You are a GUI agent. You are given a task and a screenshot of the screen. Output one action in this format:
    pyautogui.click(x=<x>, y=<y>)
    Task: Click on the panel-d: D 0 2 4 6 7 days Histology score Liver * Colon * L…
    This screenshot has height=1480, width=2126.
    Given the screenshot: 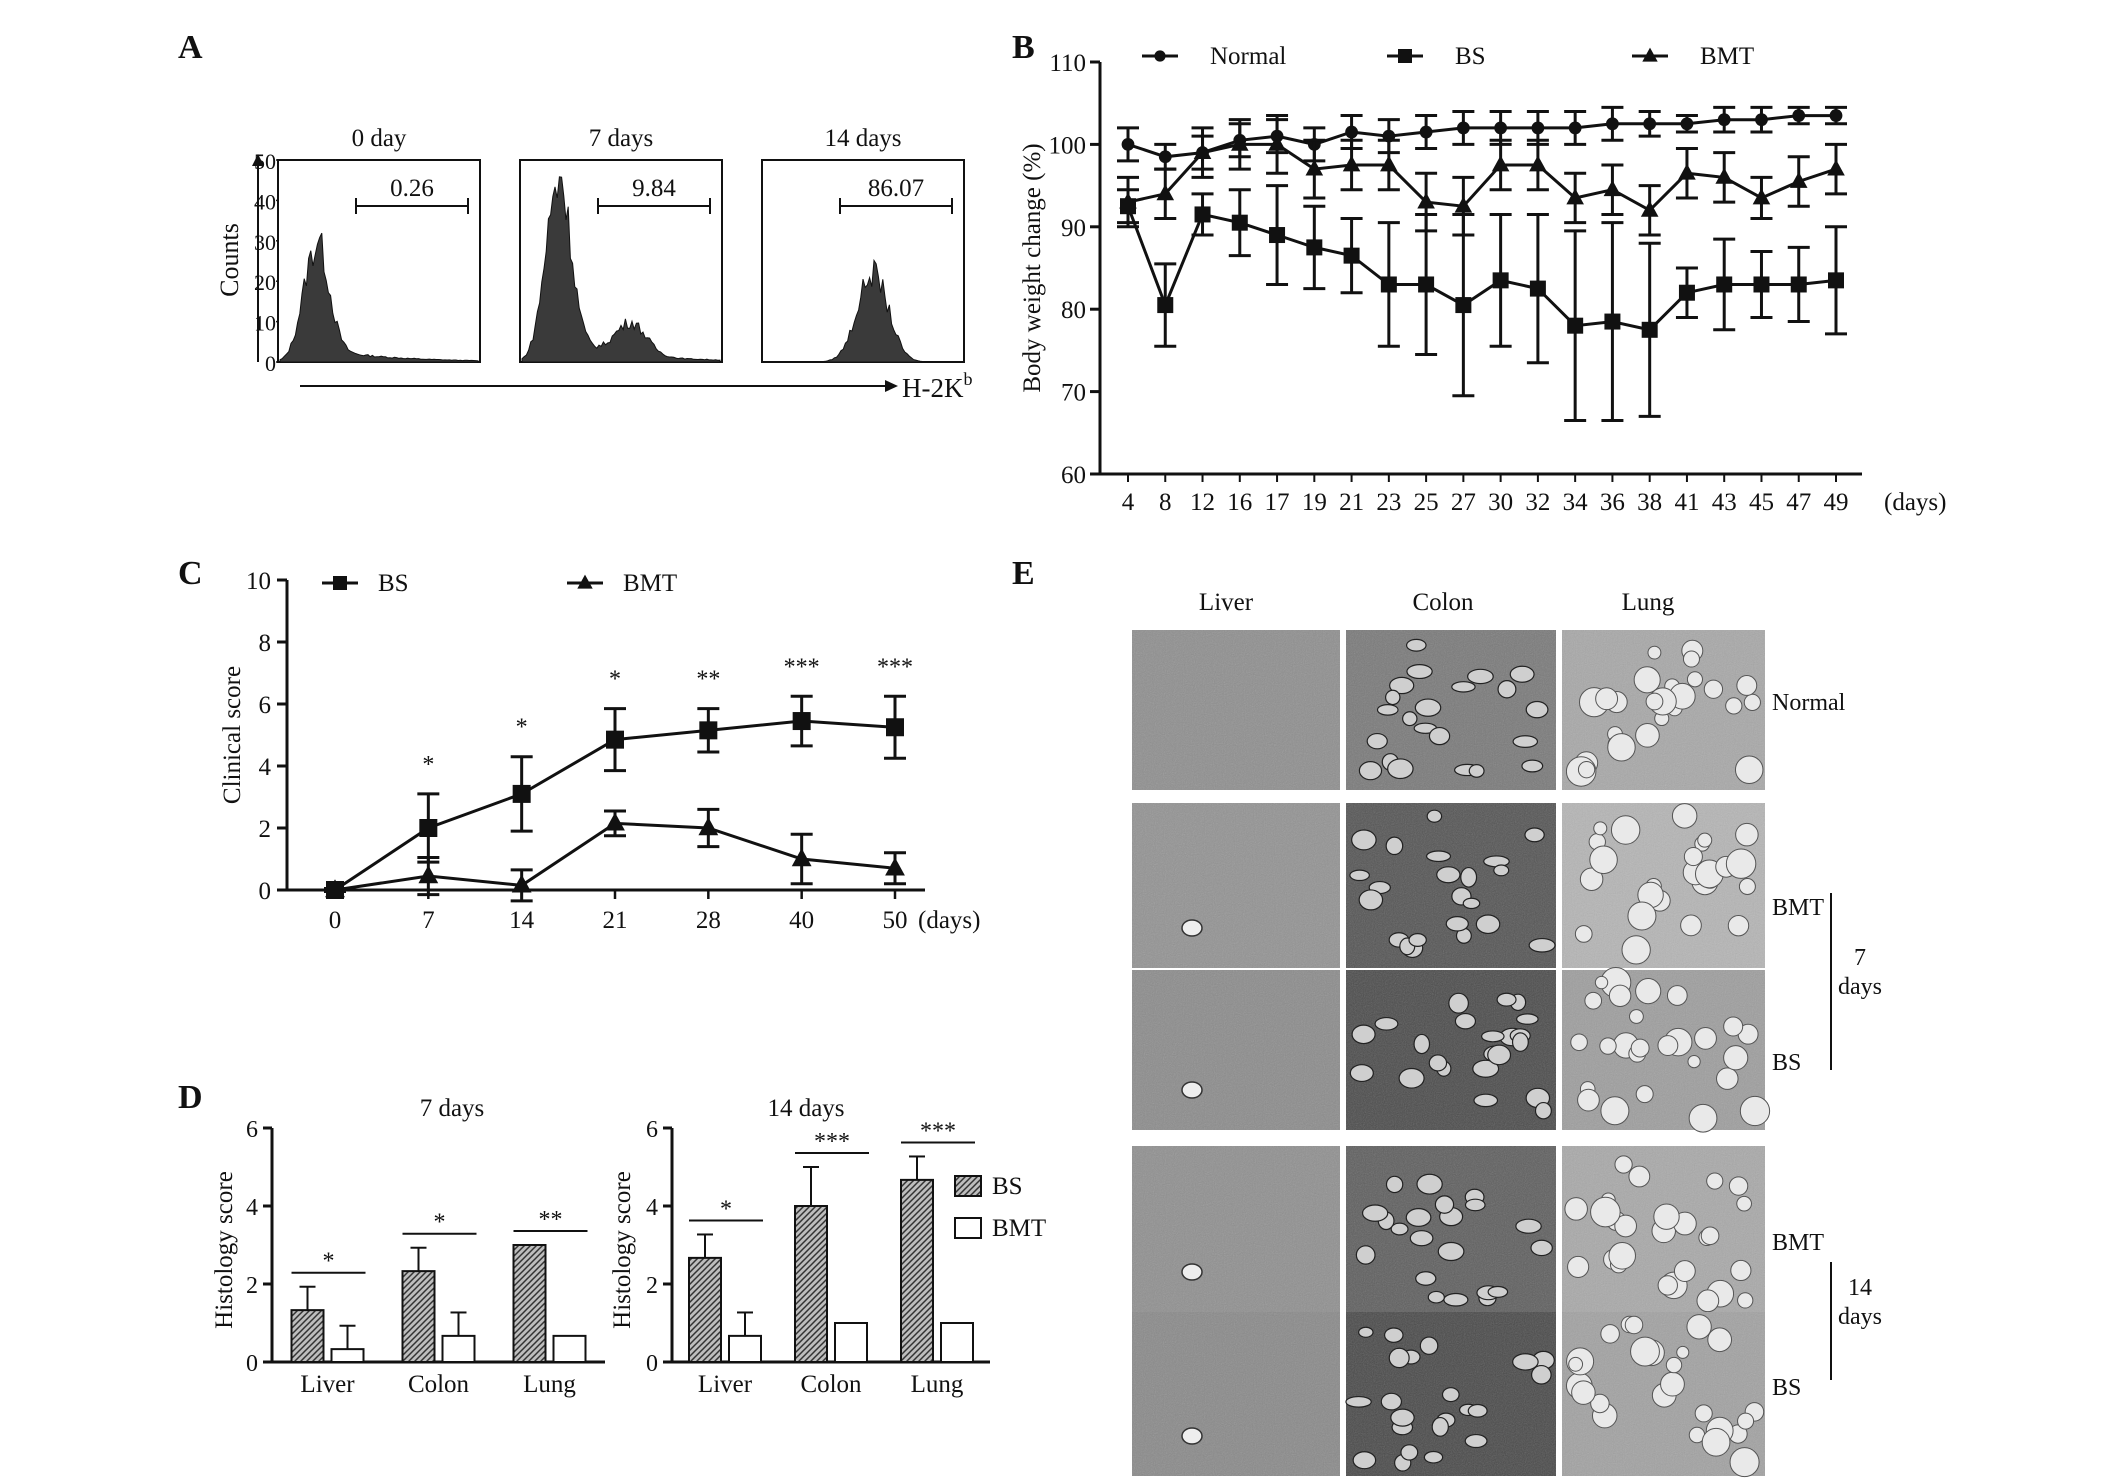 What is the action you would take?
    pyautogui.click(x=612, y=1238)
    